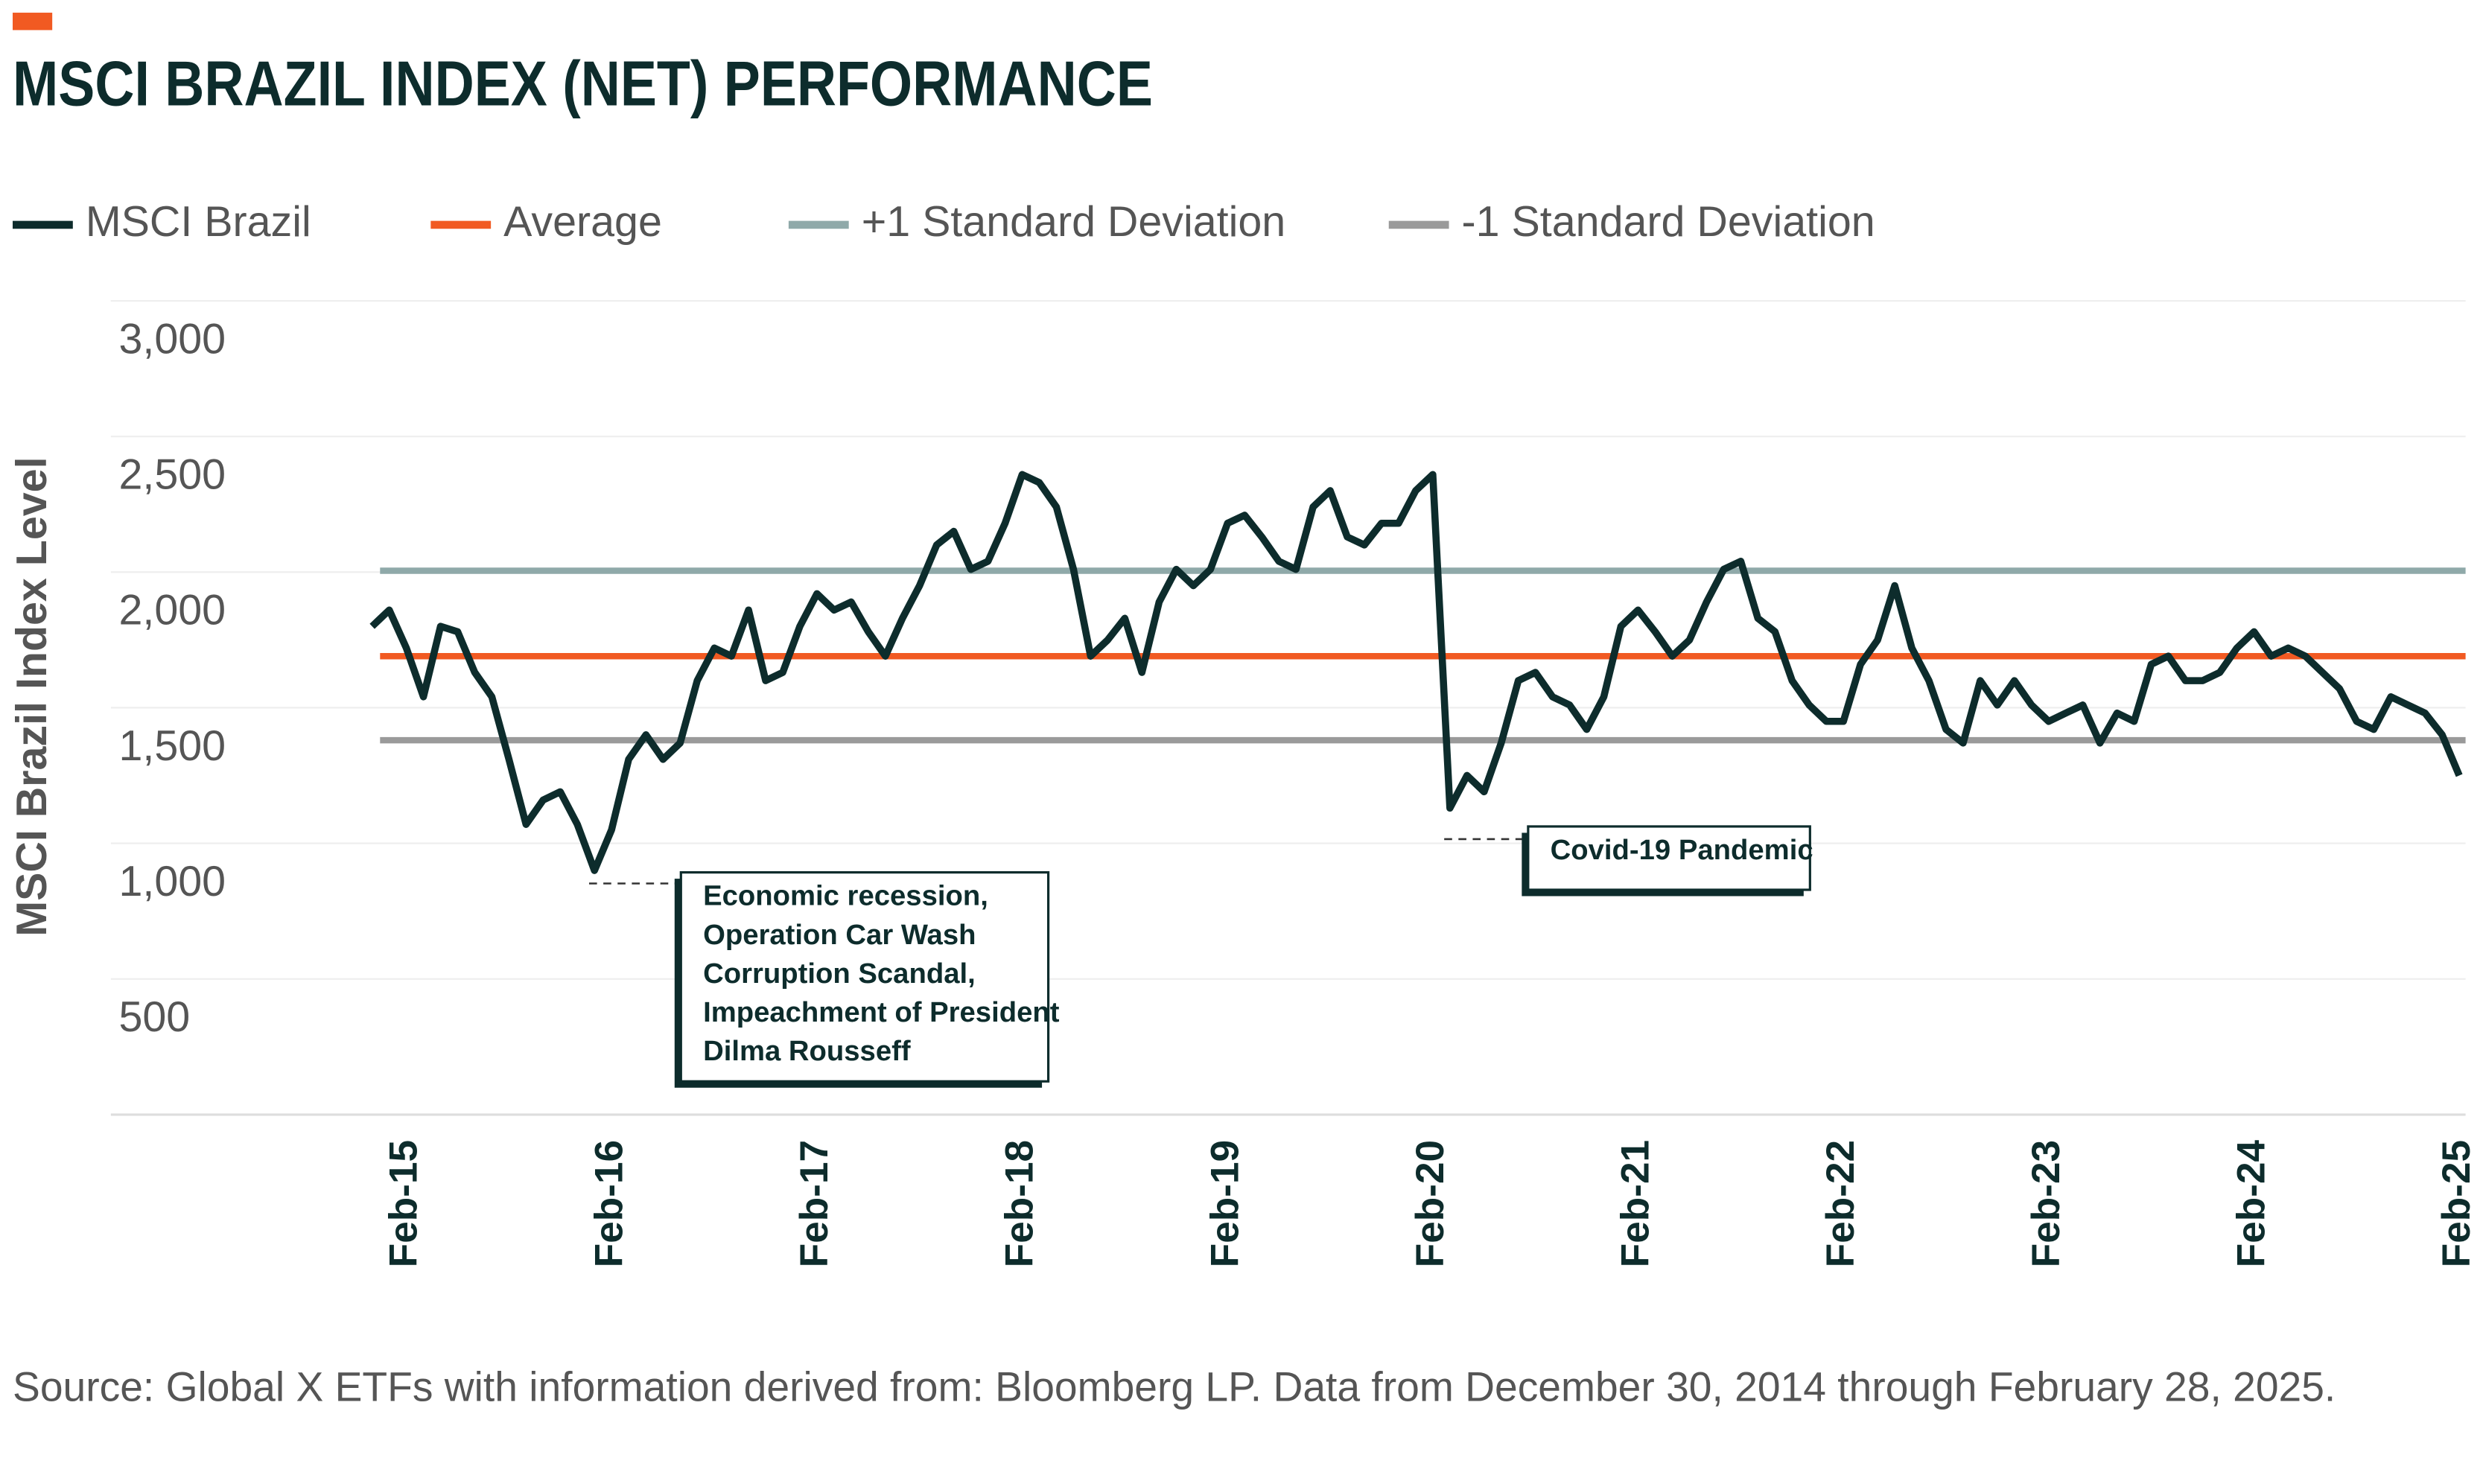 The height and width of the screenshot is (1484, 2483). Describe the element at coordinates (172, 475) in the screenshot. I see `y-tick-label: 2,500` at that location.